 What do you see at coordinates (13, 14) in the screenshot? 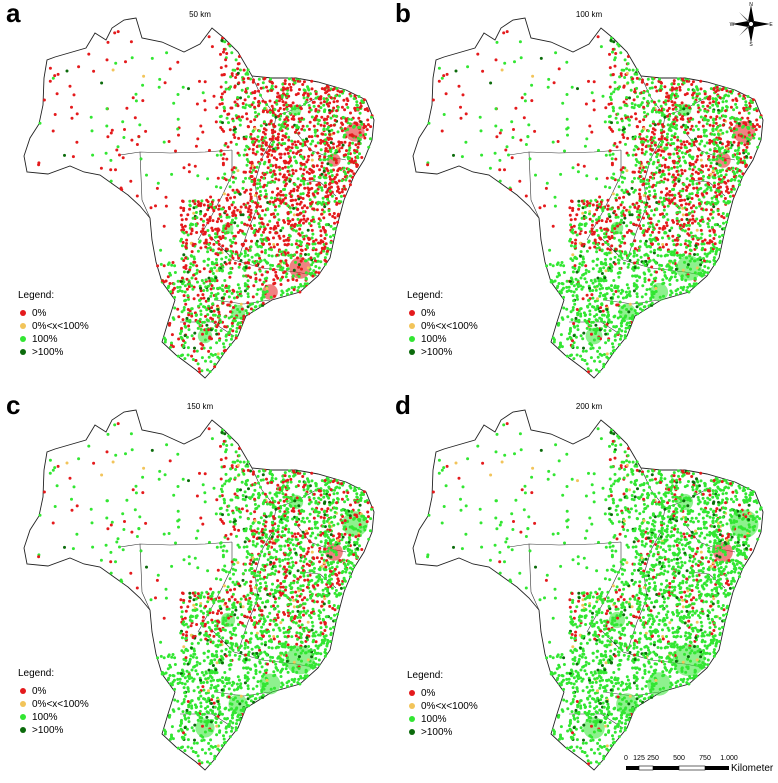
I see `panel-letter: a` at bounding box center [13, 14].